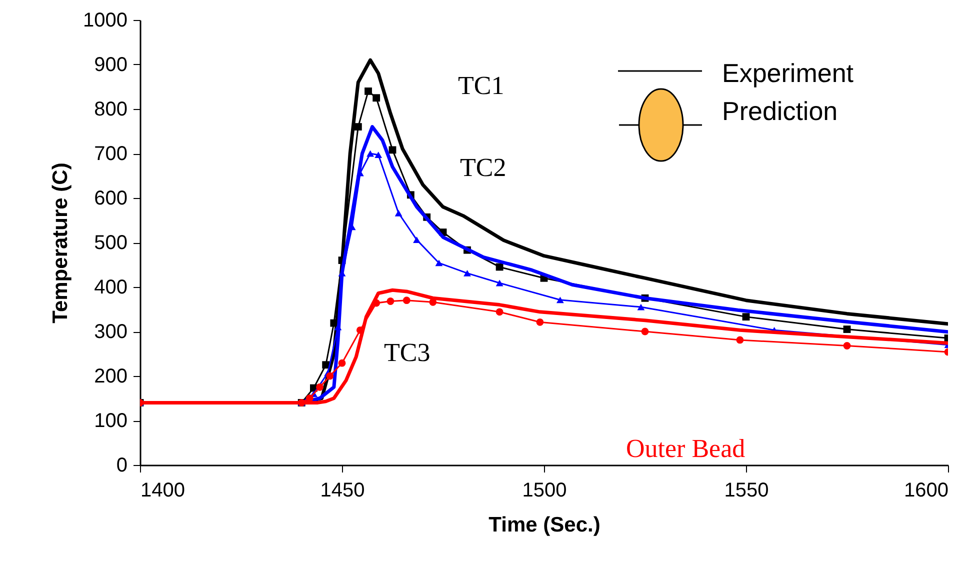 Image resolution: width=980 pixels, height=570 pixels. Describe the element at coordinates (544, 491) in the screenshot. I see `x-tick-label: 1500` at that location.